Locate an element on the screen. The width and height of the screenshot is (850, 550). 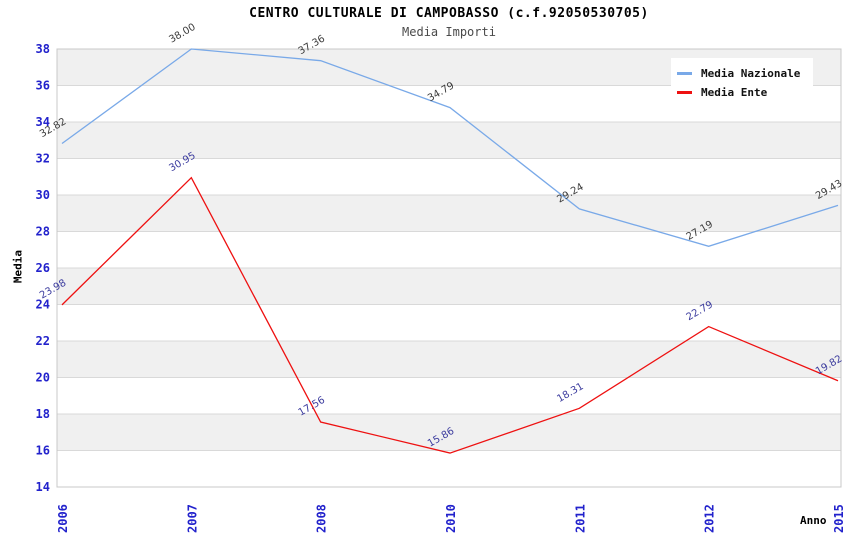
legend-item-media-ente: Media Ente is located at coordinates (742, 92).